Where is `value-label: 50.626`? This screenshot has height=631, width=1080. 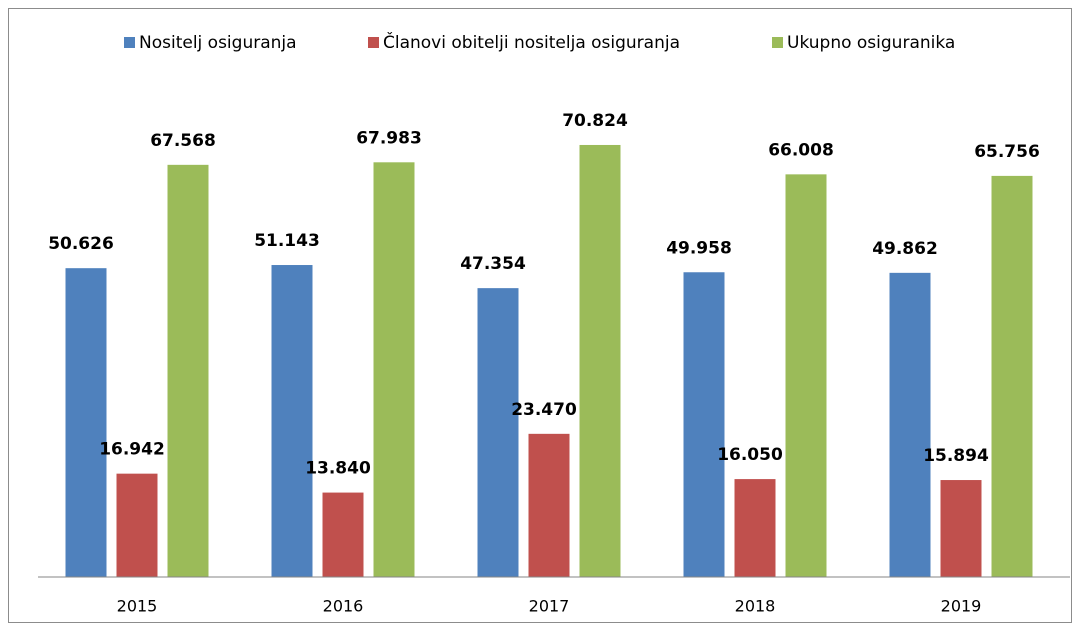 value-label: 50.626 is located at coordinates (81, 244).